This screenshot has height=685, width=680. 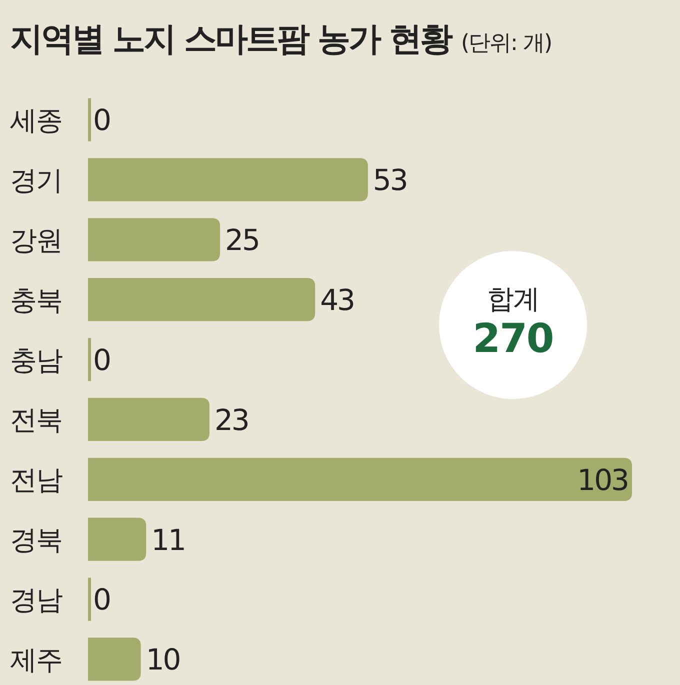 What do you see at coordinates (242, 240) in the screenshot?
I see `data-label: 25` at bounding box center [242, 240].